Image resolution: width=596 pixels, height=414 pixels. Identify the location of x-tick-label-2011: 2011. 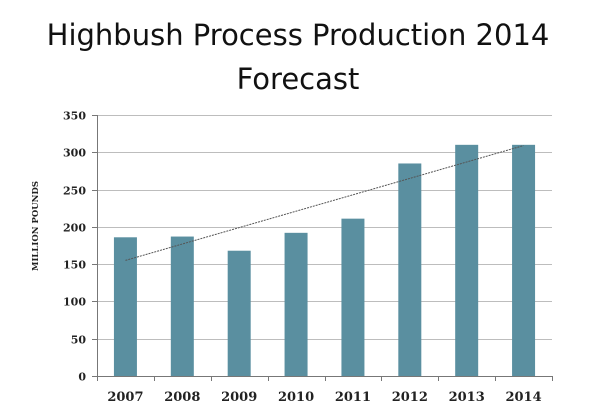
(353, 397).